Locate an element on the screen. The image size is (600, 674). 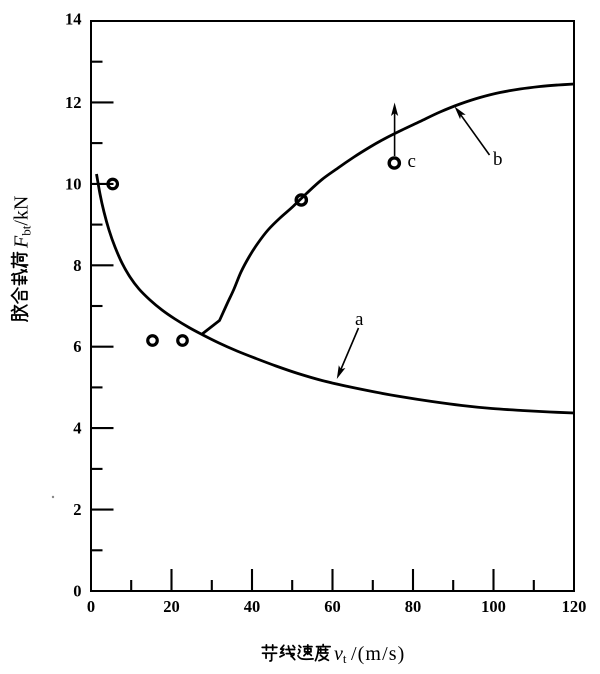
svg-text: 4 is located at coordinates (77, 428).